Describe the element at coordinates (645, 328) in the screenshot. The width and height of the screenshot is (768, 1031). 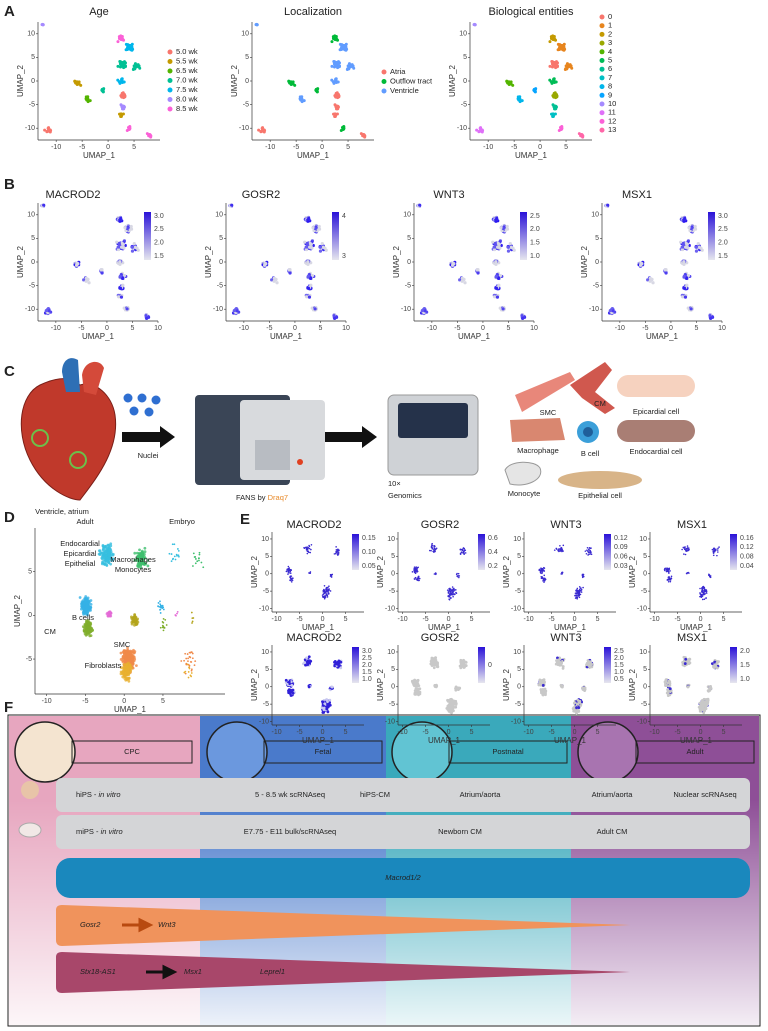
I see `x-tick-label: -5` at that location.